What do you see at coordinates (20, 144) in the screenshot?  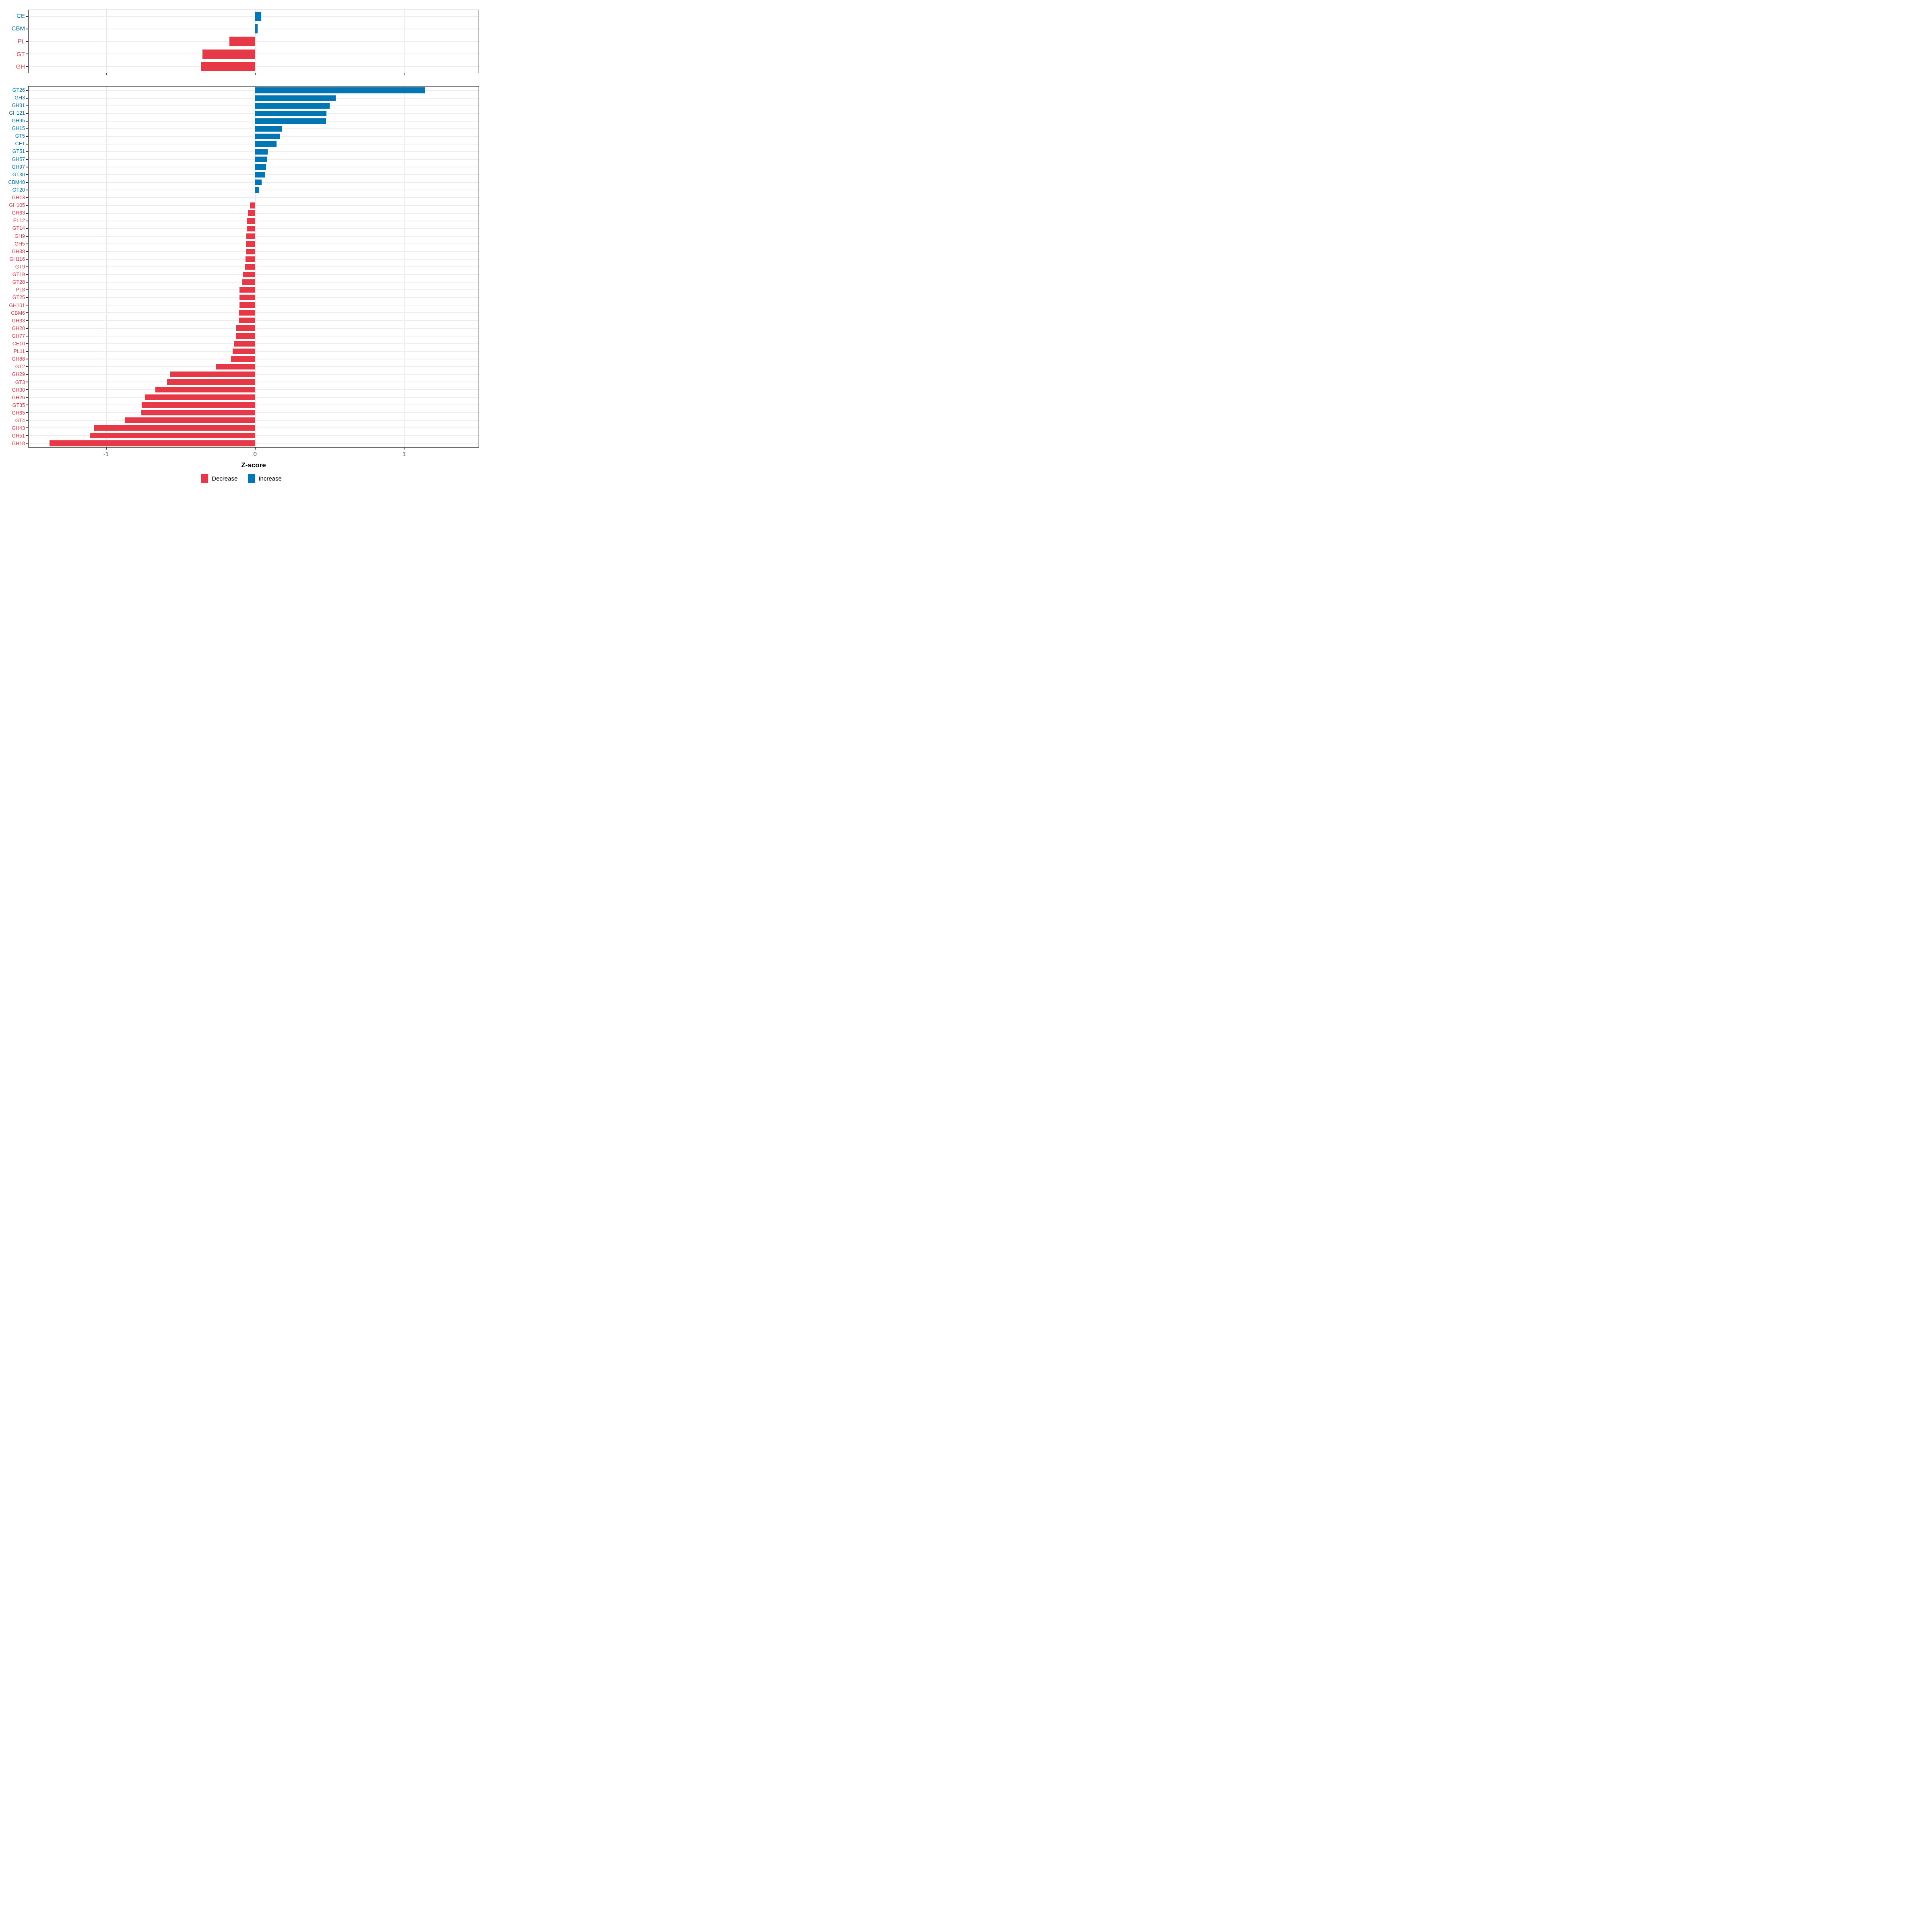 I see `y-label-CE1: CE1` at bounding box center [20, 144].